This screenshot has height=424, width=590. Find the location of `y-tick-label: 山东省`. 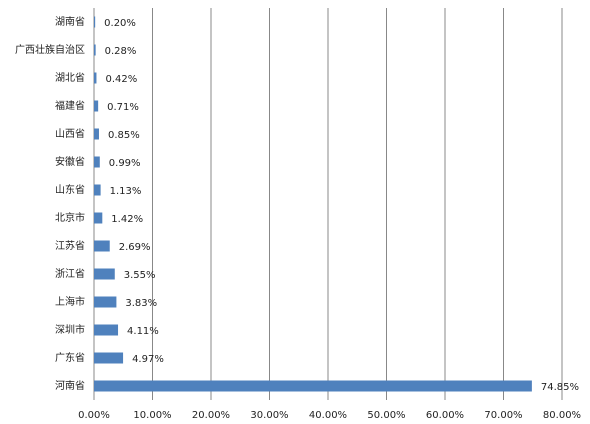

y-tick-label: 山东省 is located at coordinates (70, 189).